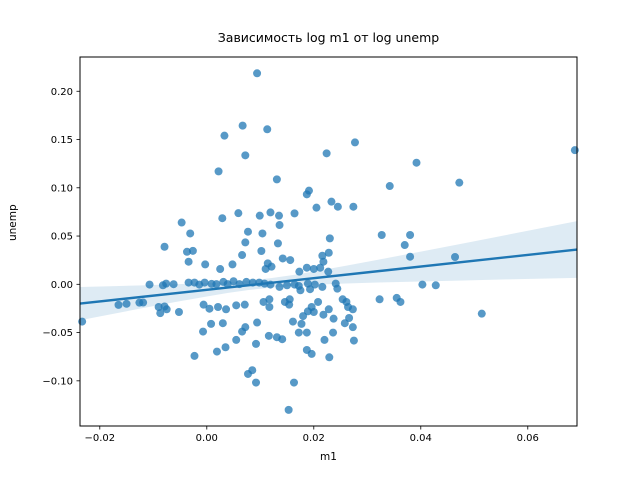 The height and width of the screenshot is (480, 640). Describe the element at coordinates (57, 381) in the screenshot. I see `y-tick-label: −0.10` at that location.